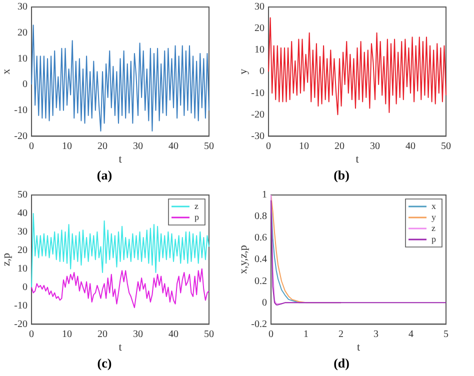 The image size is (474, 376). What do you see at coordinates (265, 195) in the screenshot?
I see `y-tick-label: 1` at bounding box center [265, 195].